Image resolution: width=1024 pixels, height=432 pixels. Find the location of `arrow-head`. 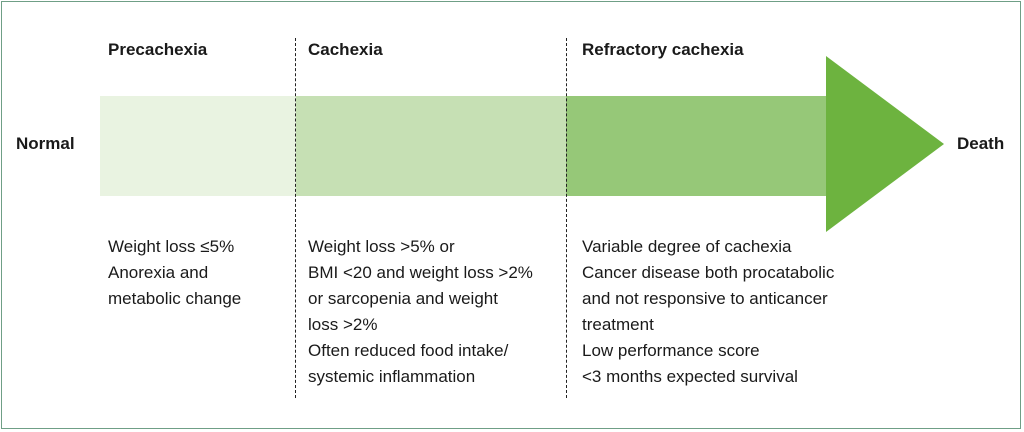

arrow-head is located at coordinates (885, 144).